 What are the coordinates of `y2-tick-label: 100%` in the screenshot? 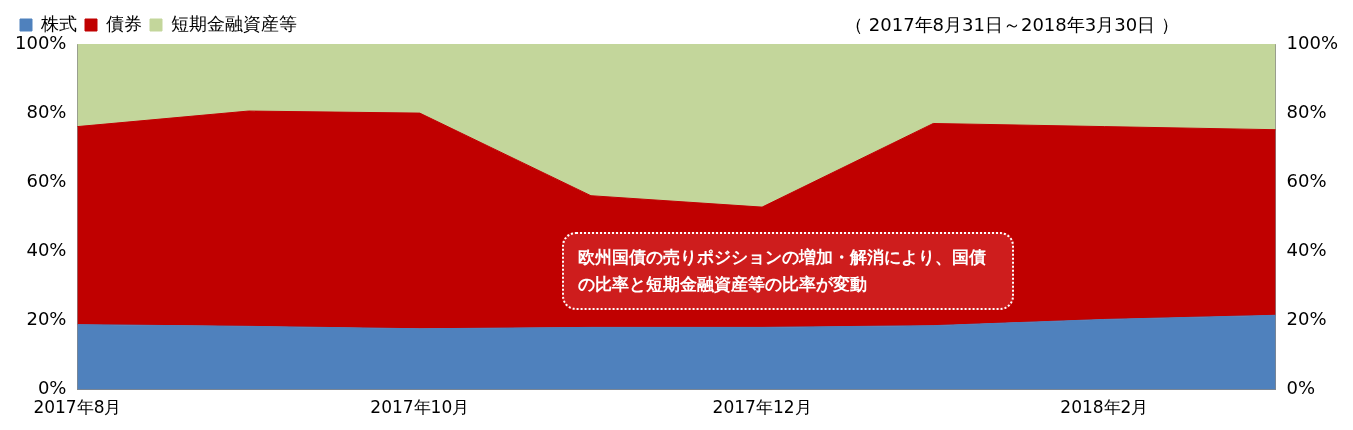 It's located at (1312, 42).